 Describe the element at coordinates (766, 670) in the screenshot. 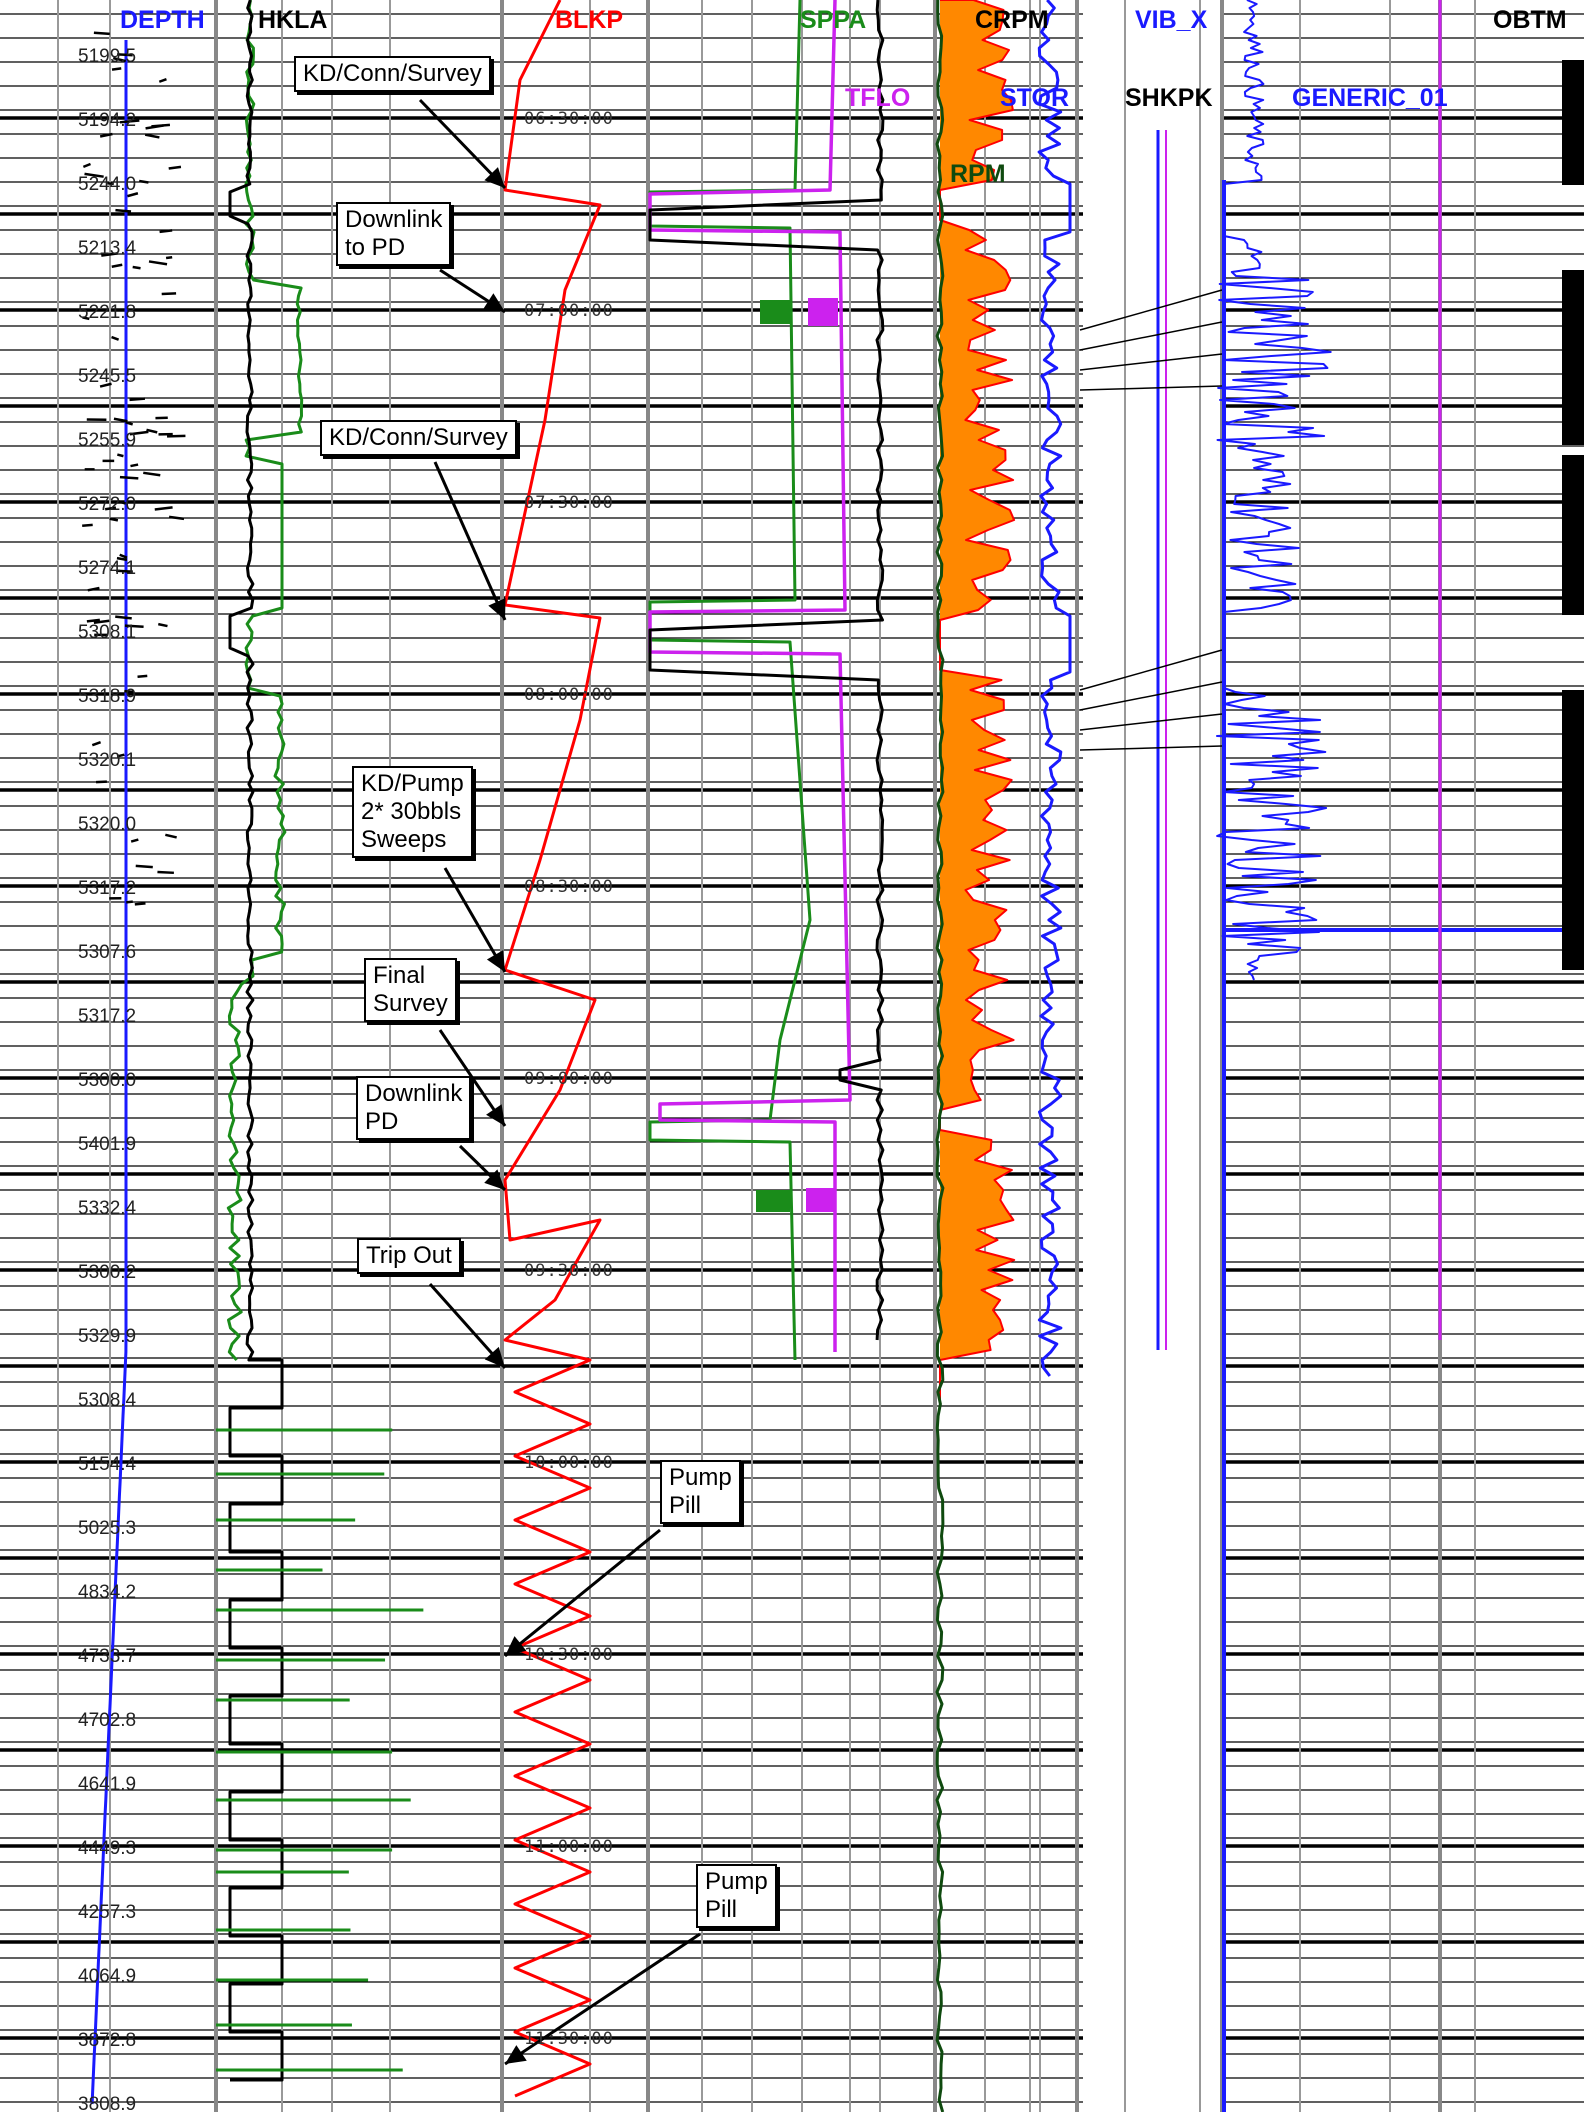

I see `track3-black-curve` at that location.